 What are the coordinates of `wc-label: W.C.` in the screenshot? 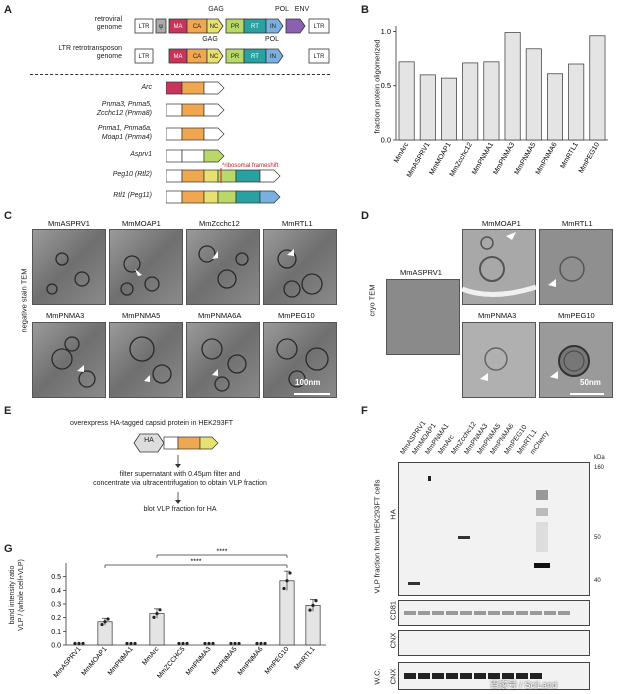 It's located at (377, 676).